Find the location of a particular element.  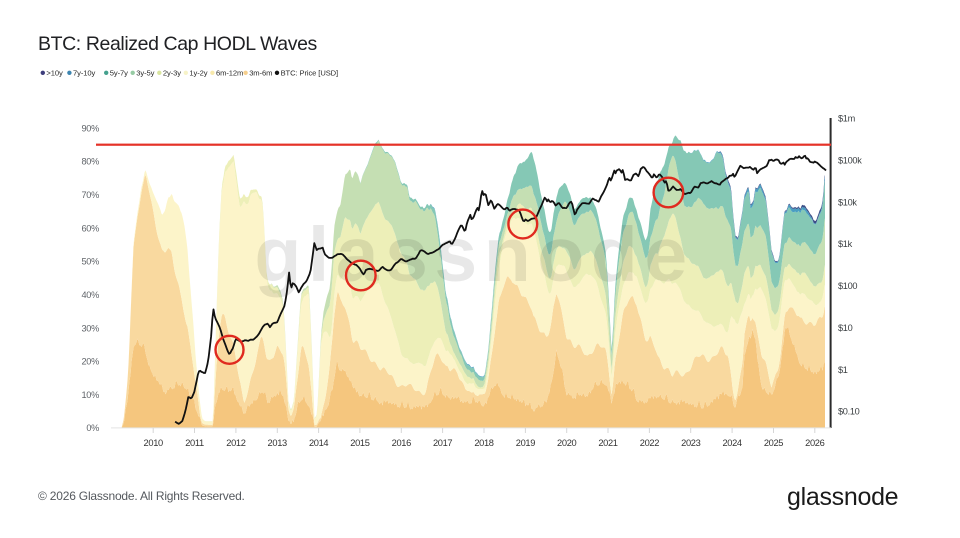

svg-text: BTC: Price [USD] is located at coordinates (309, 73).